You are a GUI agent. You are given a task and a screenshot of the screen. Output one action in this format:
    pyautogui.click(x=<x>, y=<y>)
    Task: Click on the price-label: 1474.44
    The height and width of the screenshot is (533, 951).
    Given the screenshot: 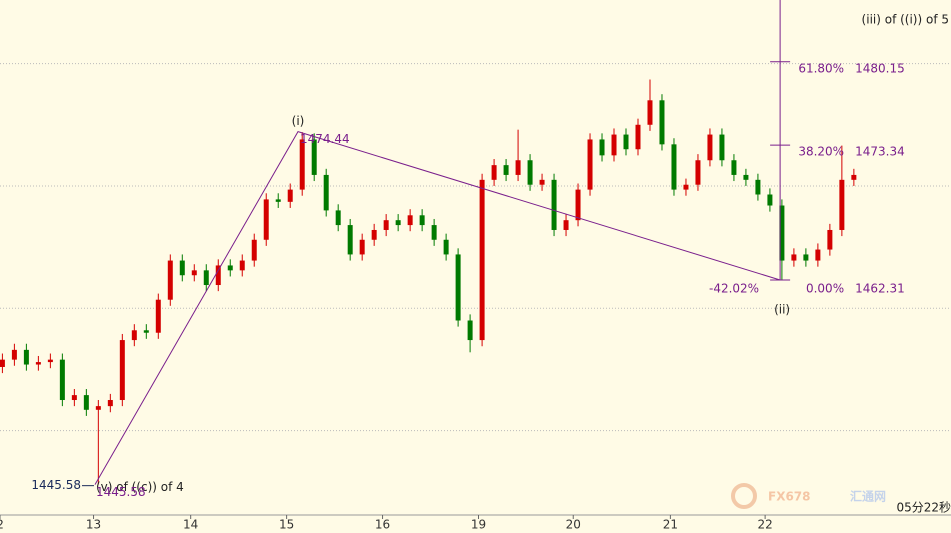 What is the action you would take?
    pyautogui.click(x=325, y=139)
    